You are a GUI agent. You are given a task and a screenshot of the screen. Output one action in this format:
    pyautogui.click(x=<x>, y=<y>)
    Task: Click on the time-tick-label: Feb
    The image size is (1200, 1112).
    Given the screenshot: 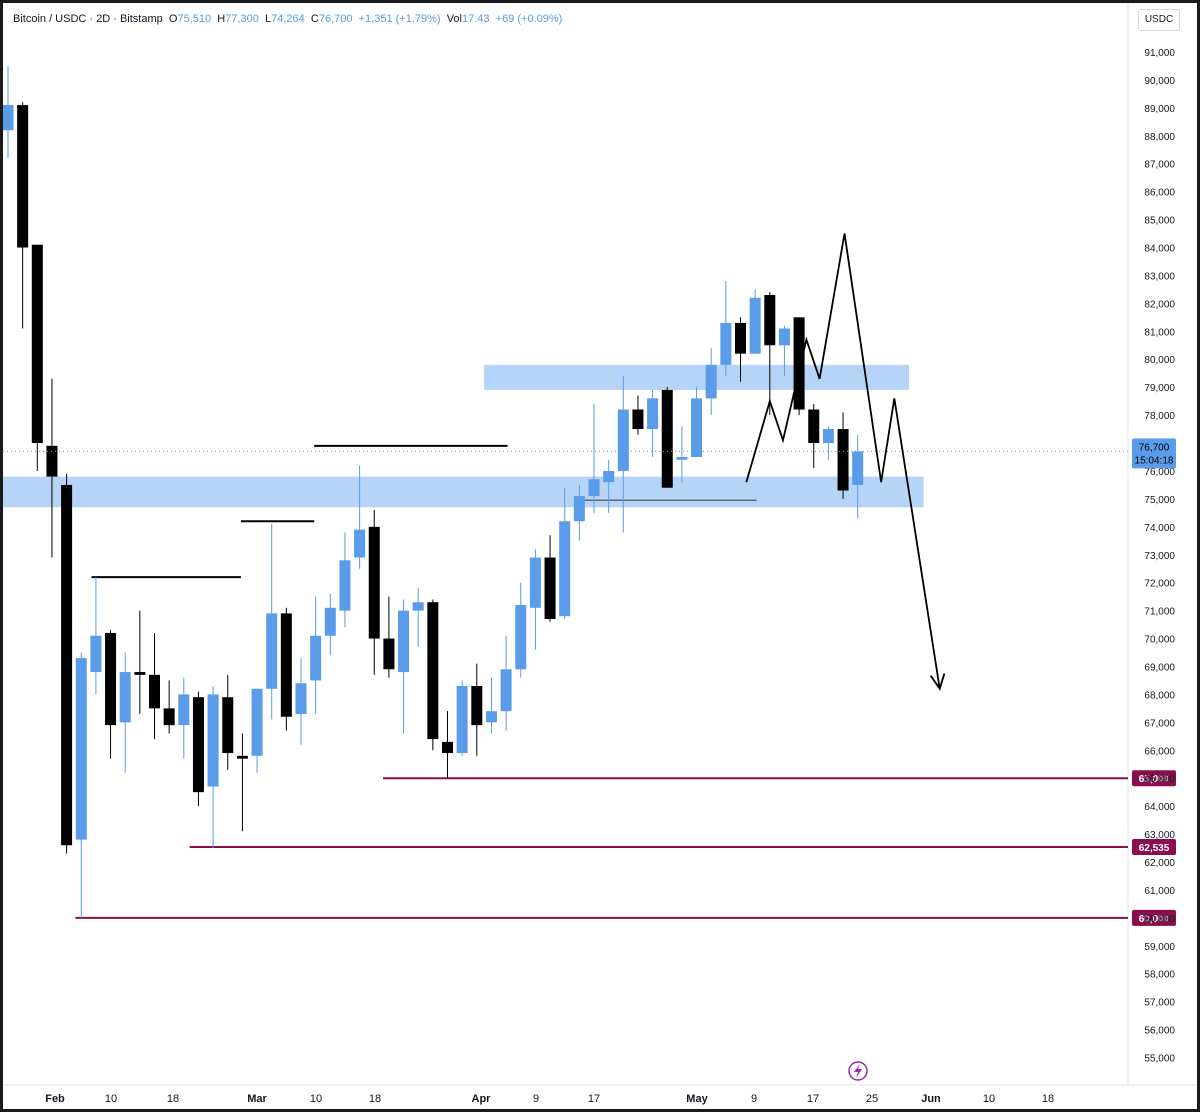 What is the action you would take?
    pyautogui.click(x=55, y=1099)
    